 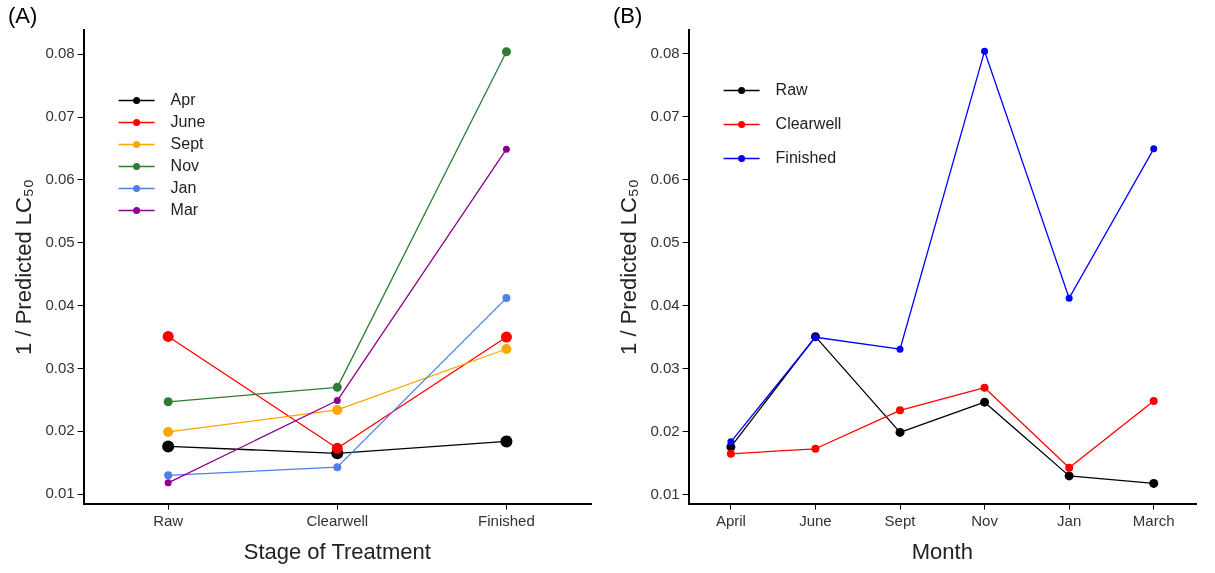 I want to click on x-tick-label: Jan, so click(x=1069, y=520).